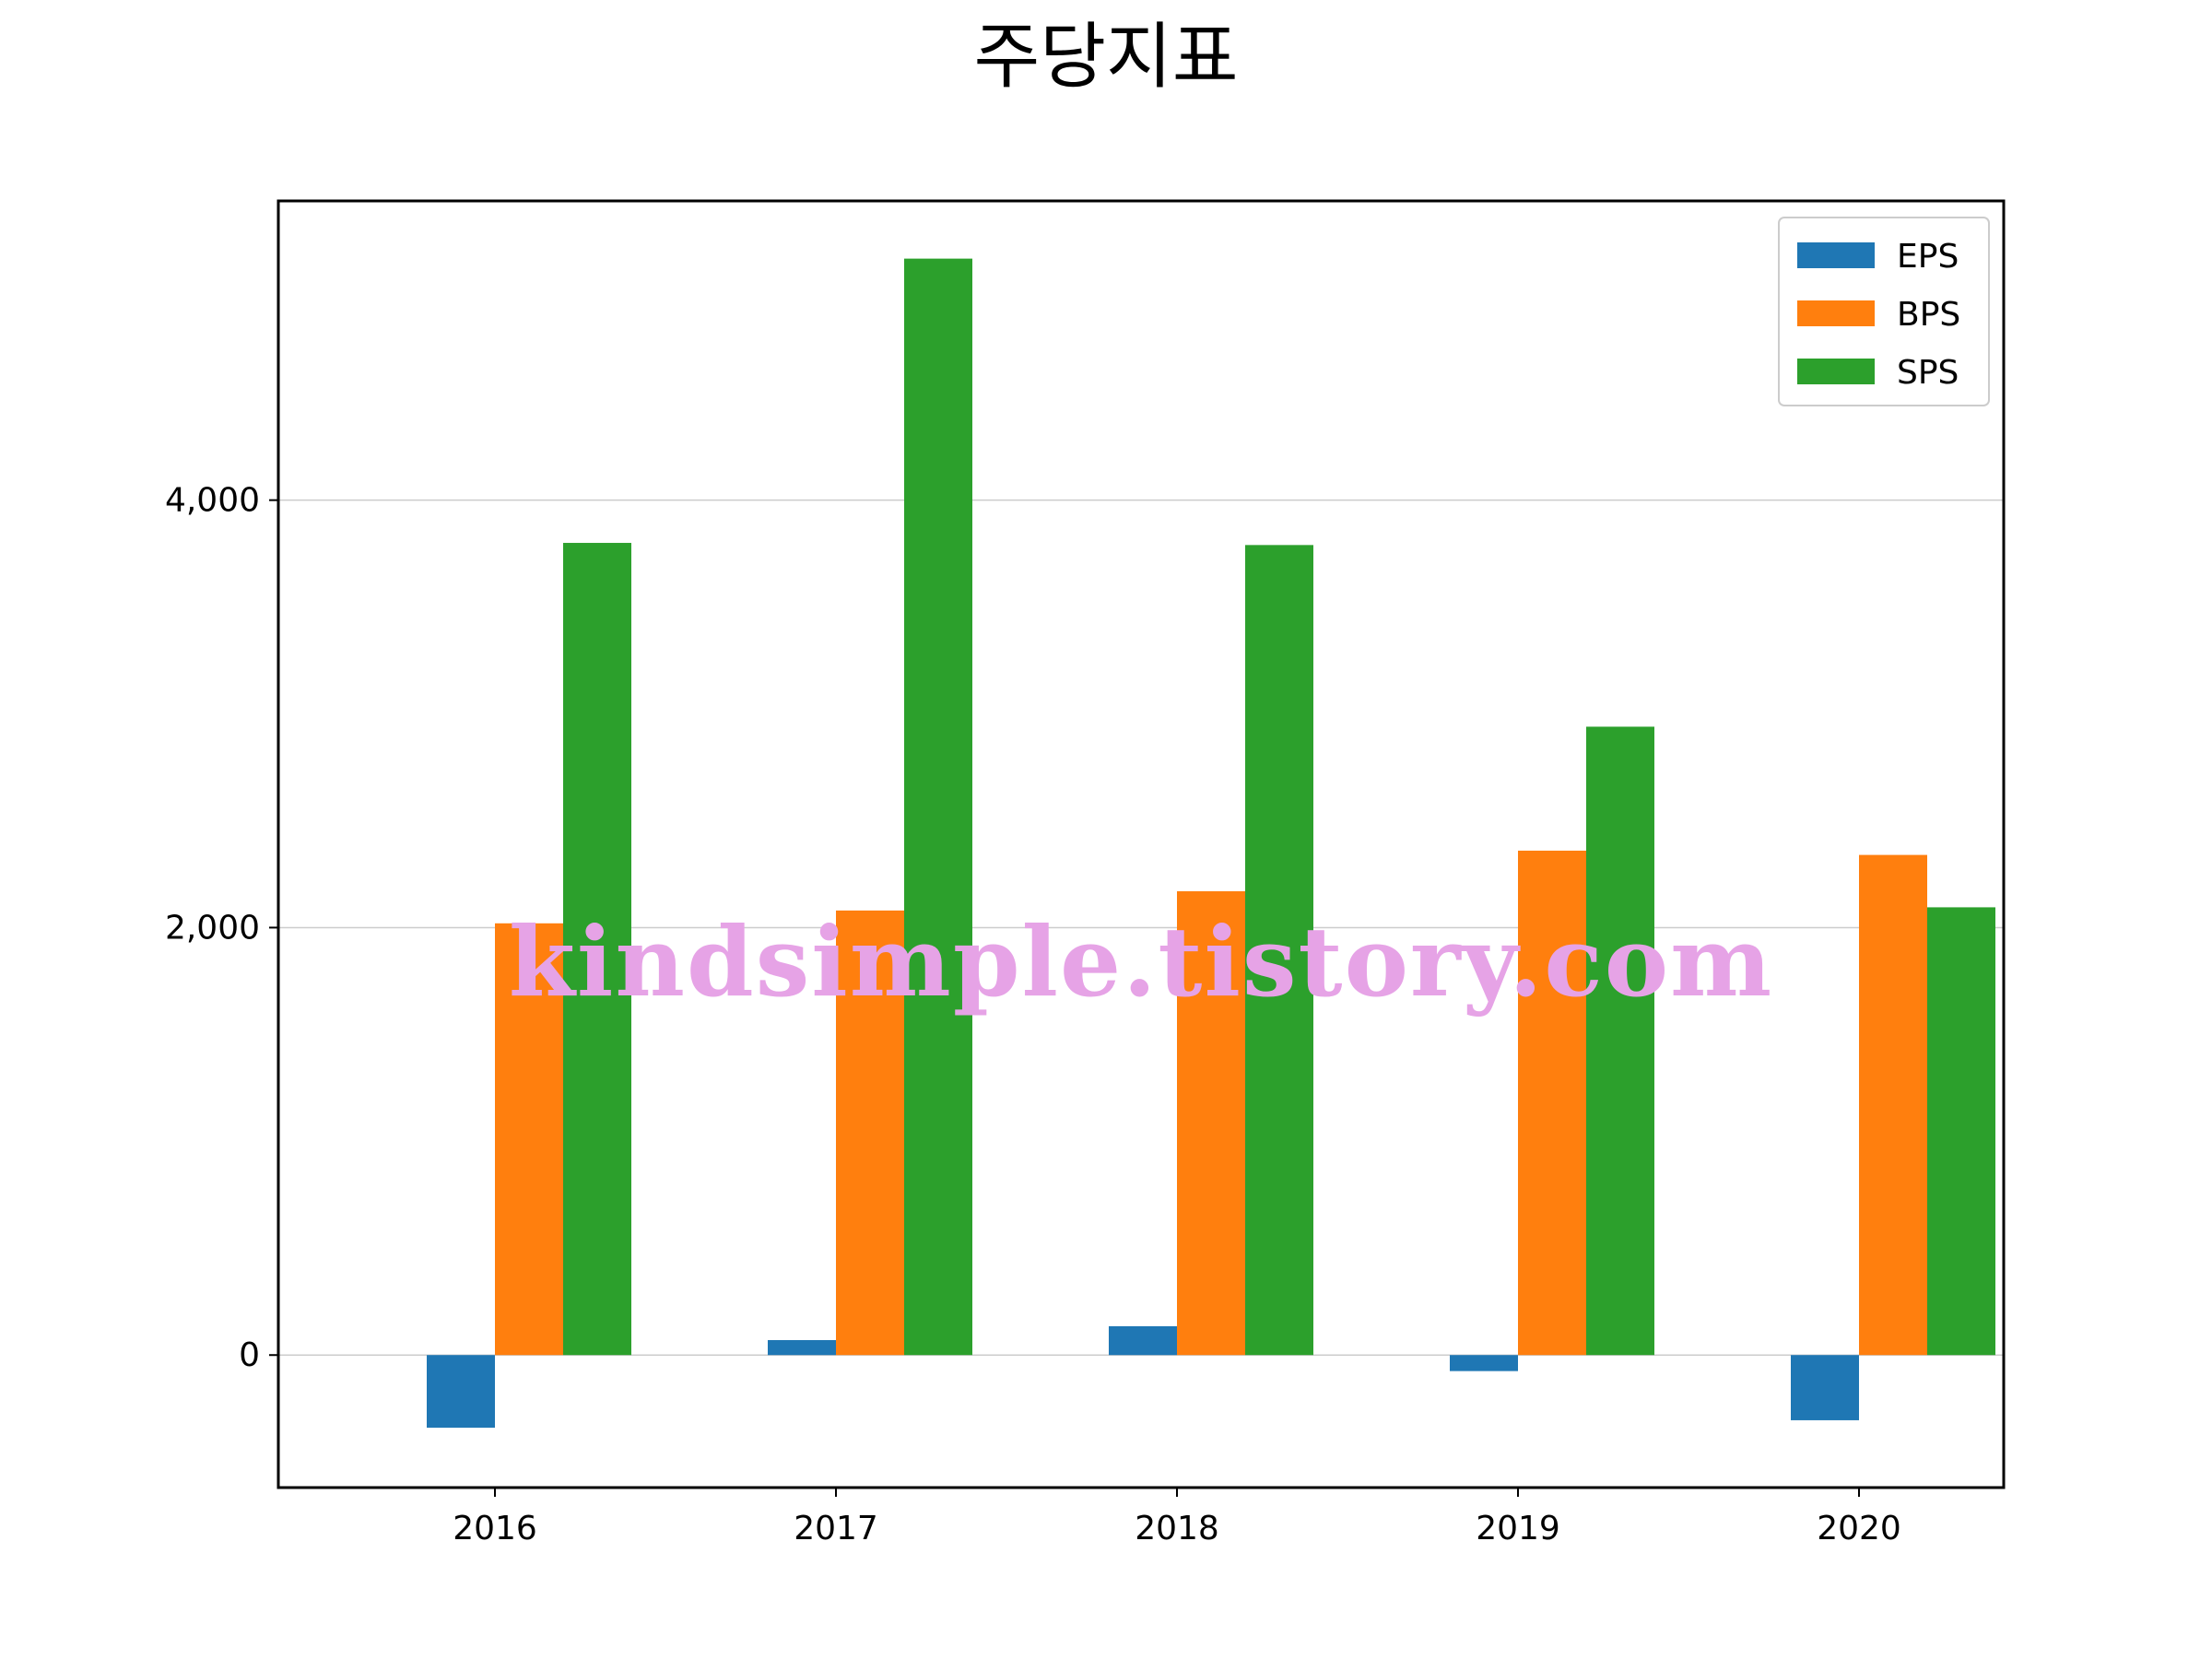 The width and height of the screenshot is (2212, 1659). What do you see at coordinates (1552, 1103) in the screenshot?
I see `bar-bps-2019` at bounding box center [1552, 1103].